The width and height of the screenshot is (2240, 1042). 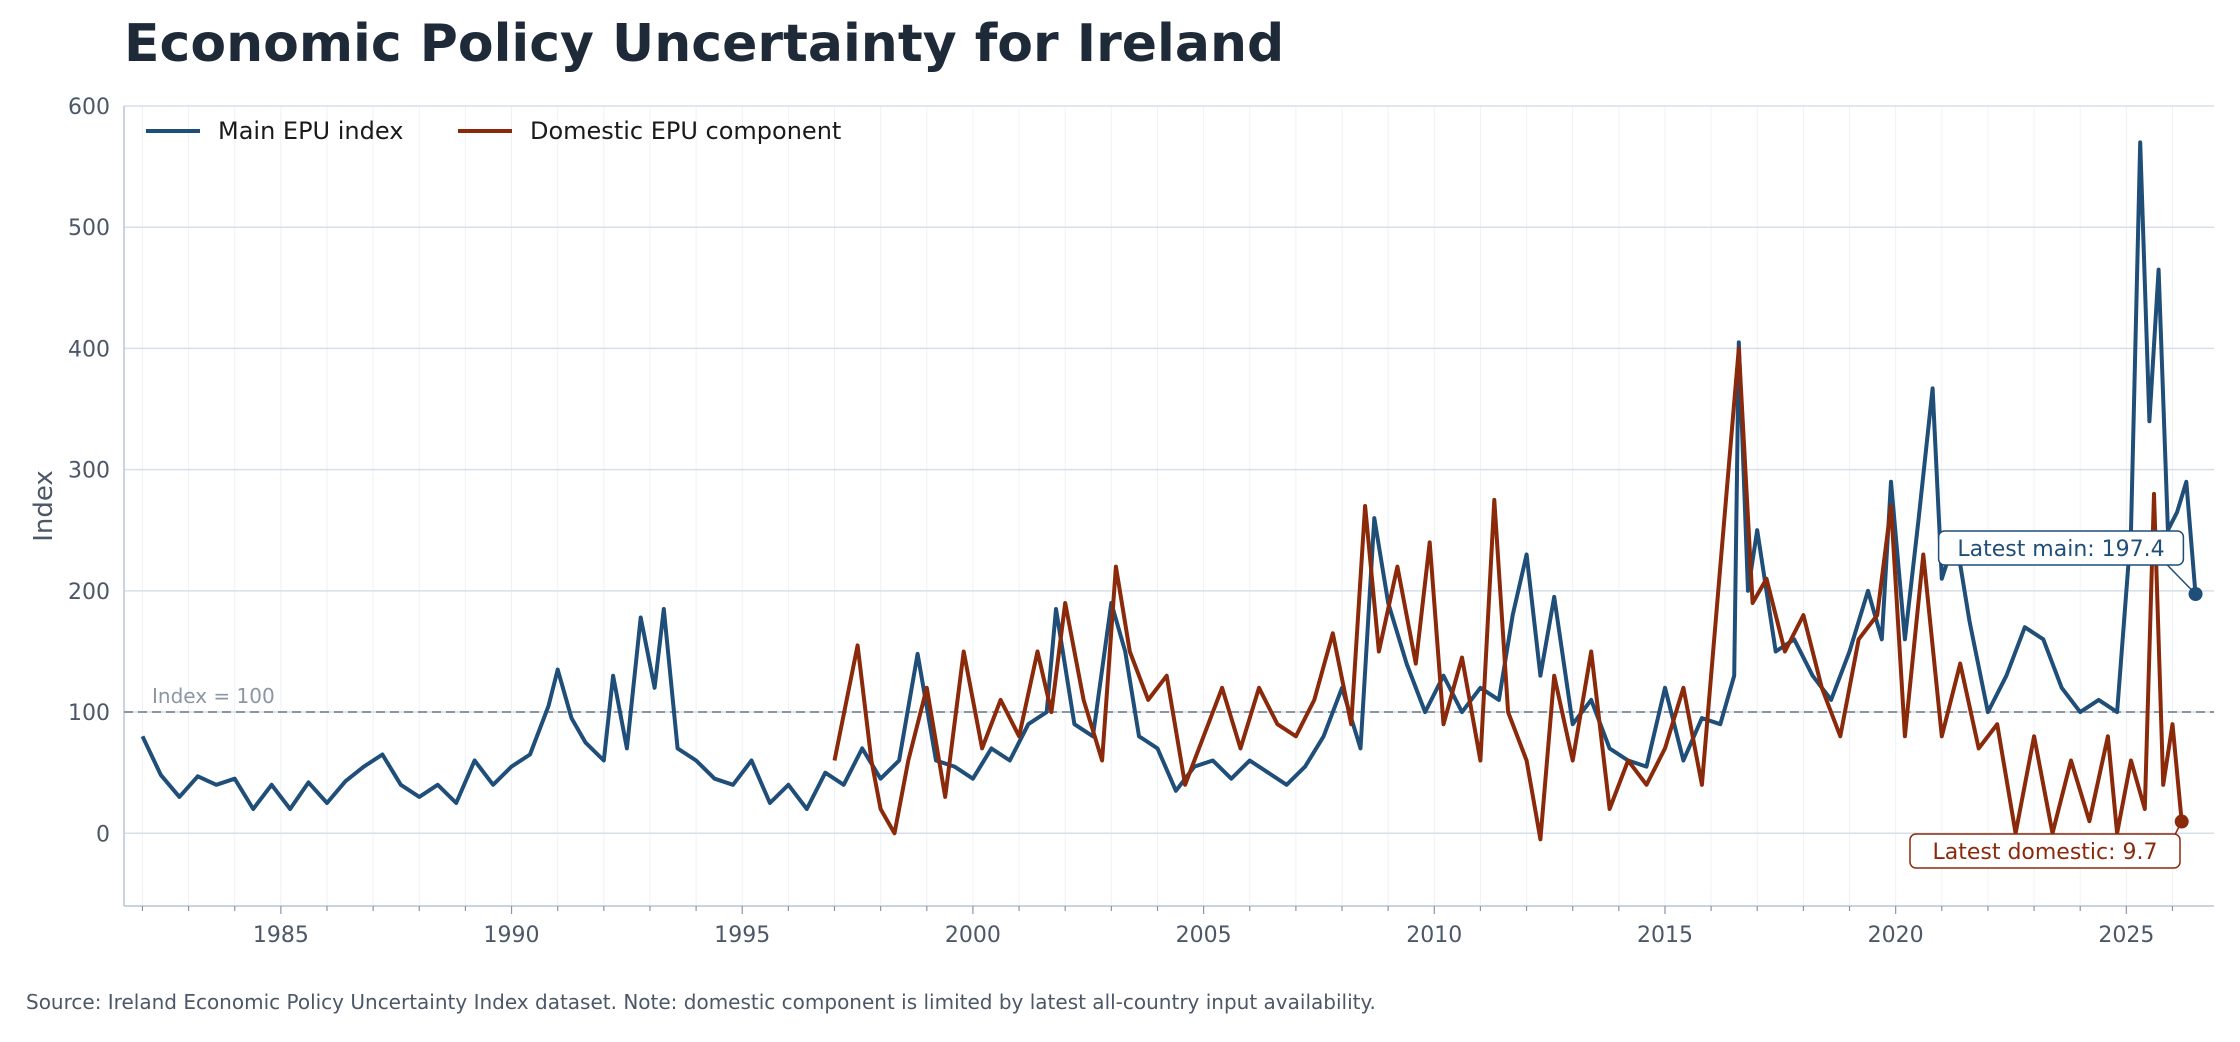 I want to click on y-tick-label: 300, so click(x=89, y=471).